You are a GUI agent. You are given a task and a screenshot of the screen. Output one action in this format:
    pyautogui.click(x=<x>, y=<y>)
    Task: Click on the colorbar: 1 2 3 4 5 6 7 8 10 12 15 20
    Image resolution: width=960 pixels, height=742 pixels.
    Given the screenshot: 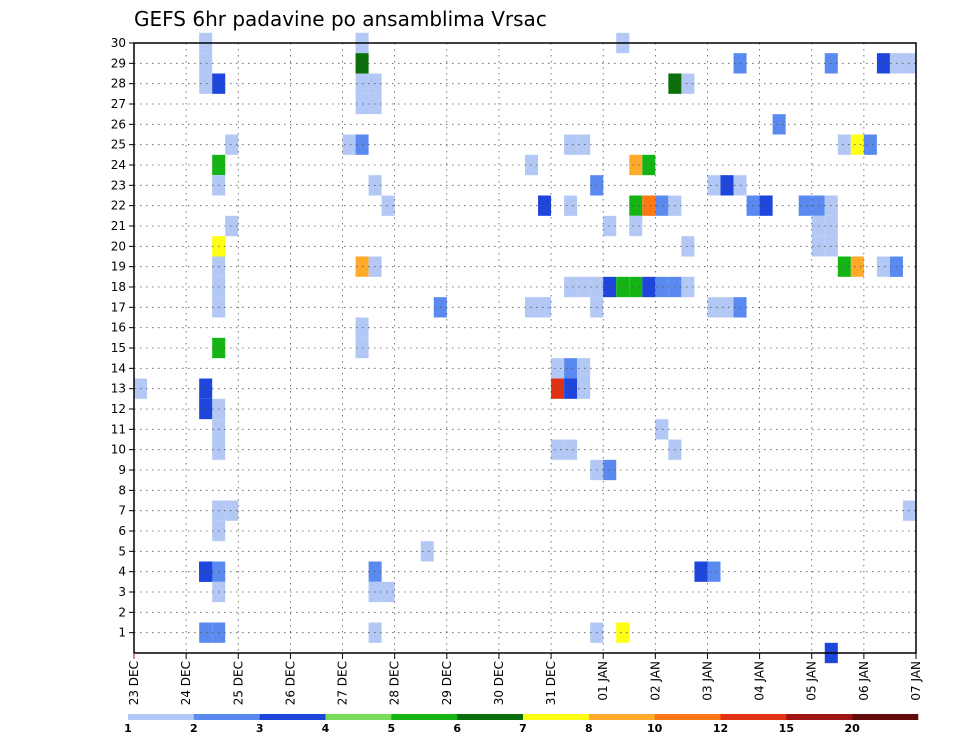 What is the action you would take?
    pyautogui.click(x=521, y=724)
    